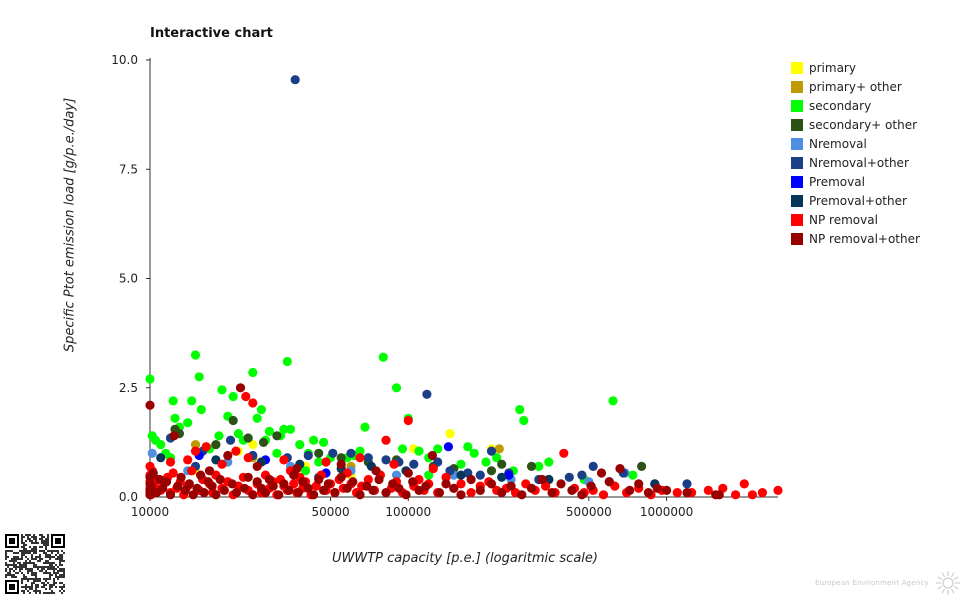  Describe the element at coordinates (855, 143) in the screenshot. I see `legend-item: Nremoval` at that location.